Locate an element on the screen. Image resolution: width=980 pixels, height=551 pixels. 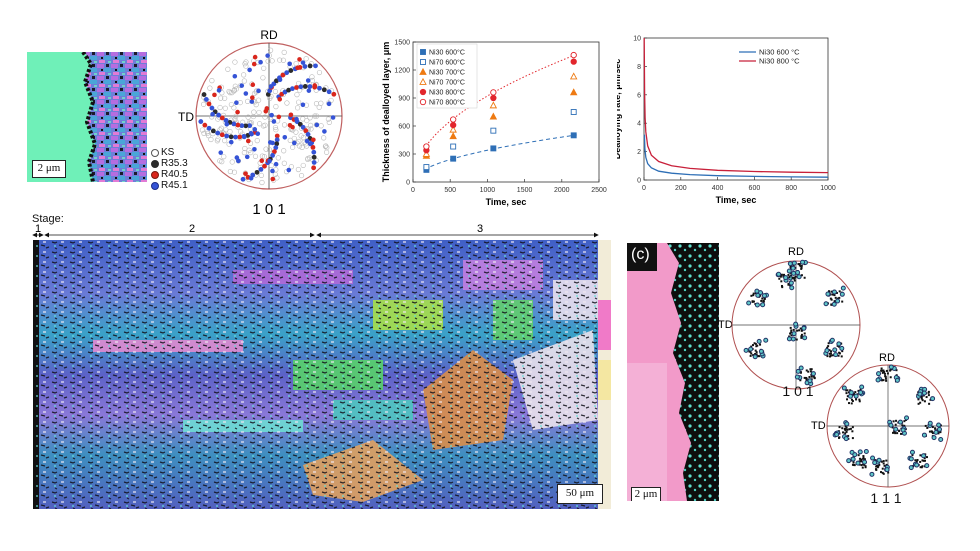
pole-figure-c2-caption: 1 1 1 is located at coordinates (886, 498).